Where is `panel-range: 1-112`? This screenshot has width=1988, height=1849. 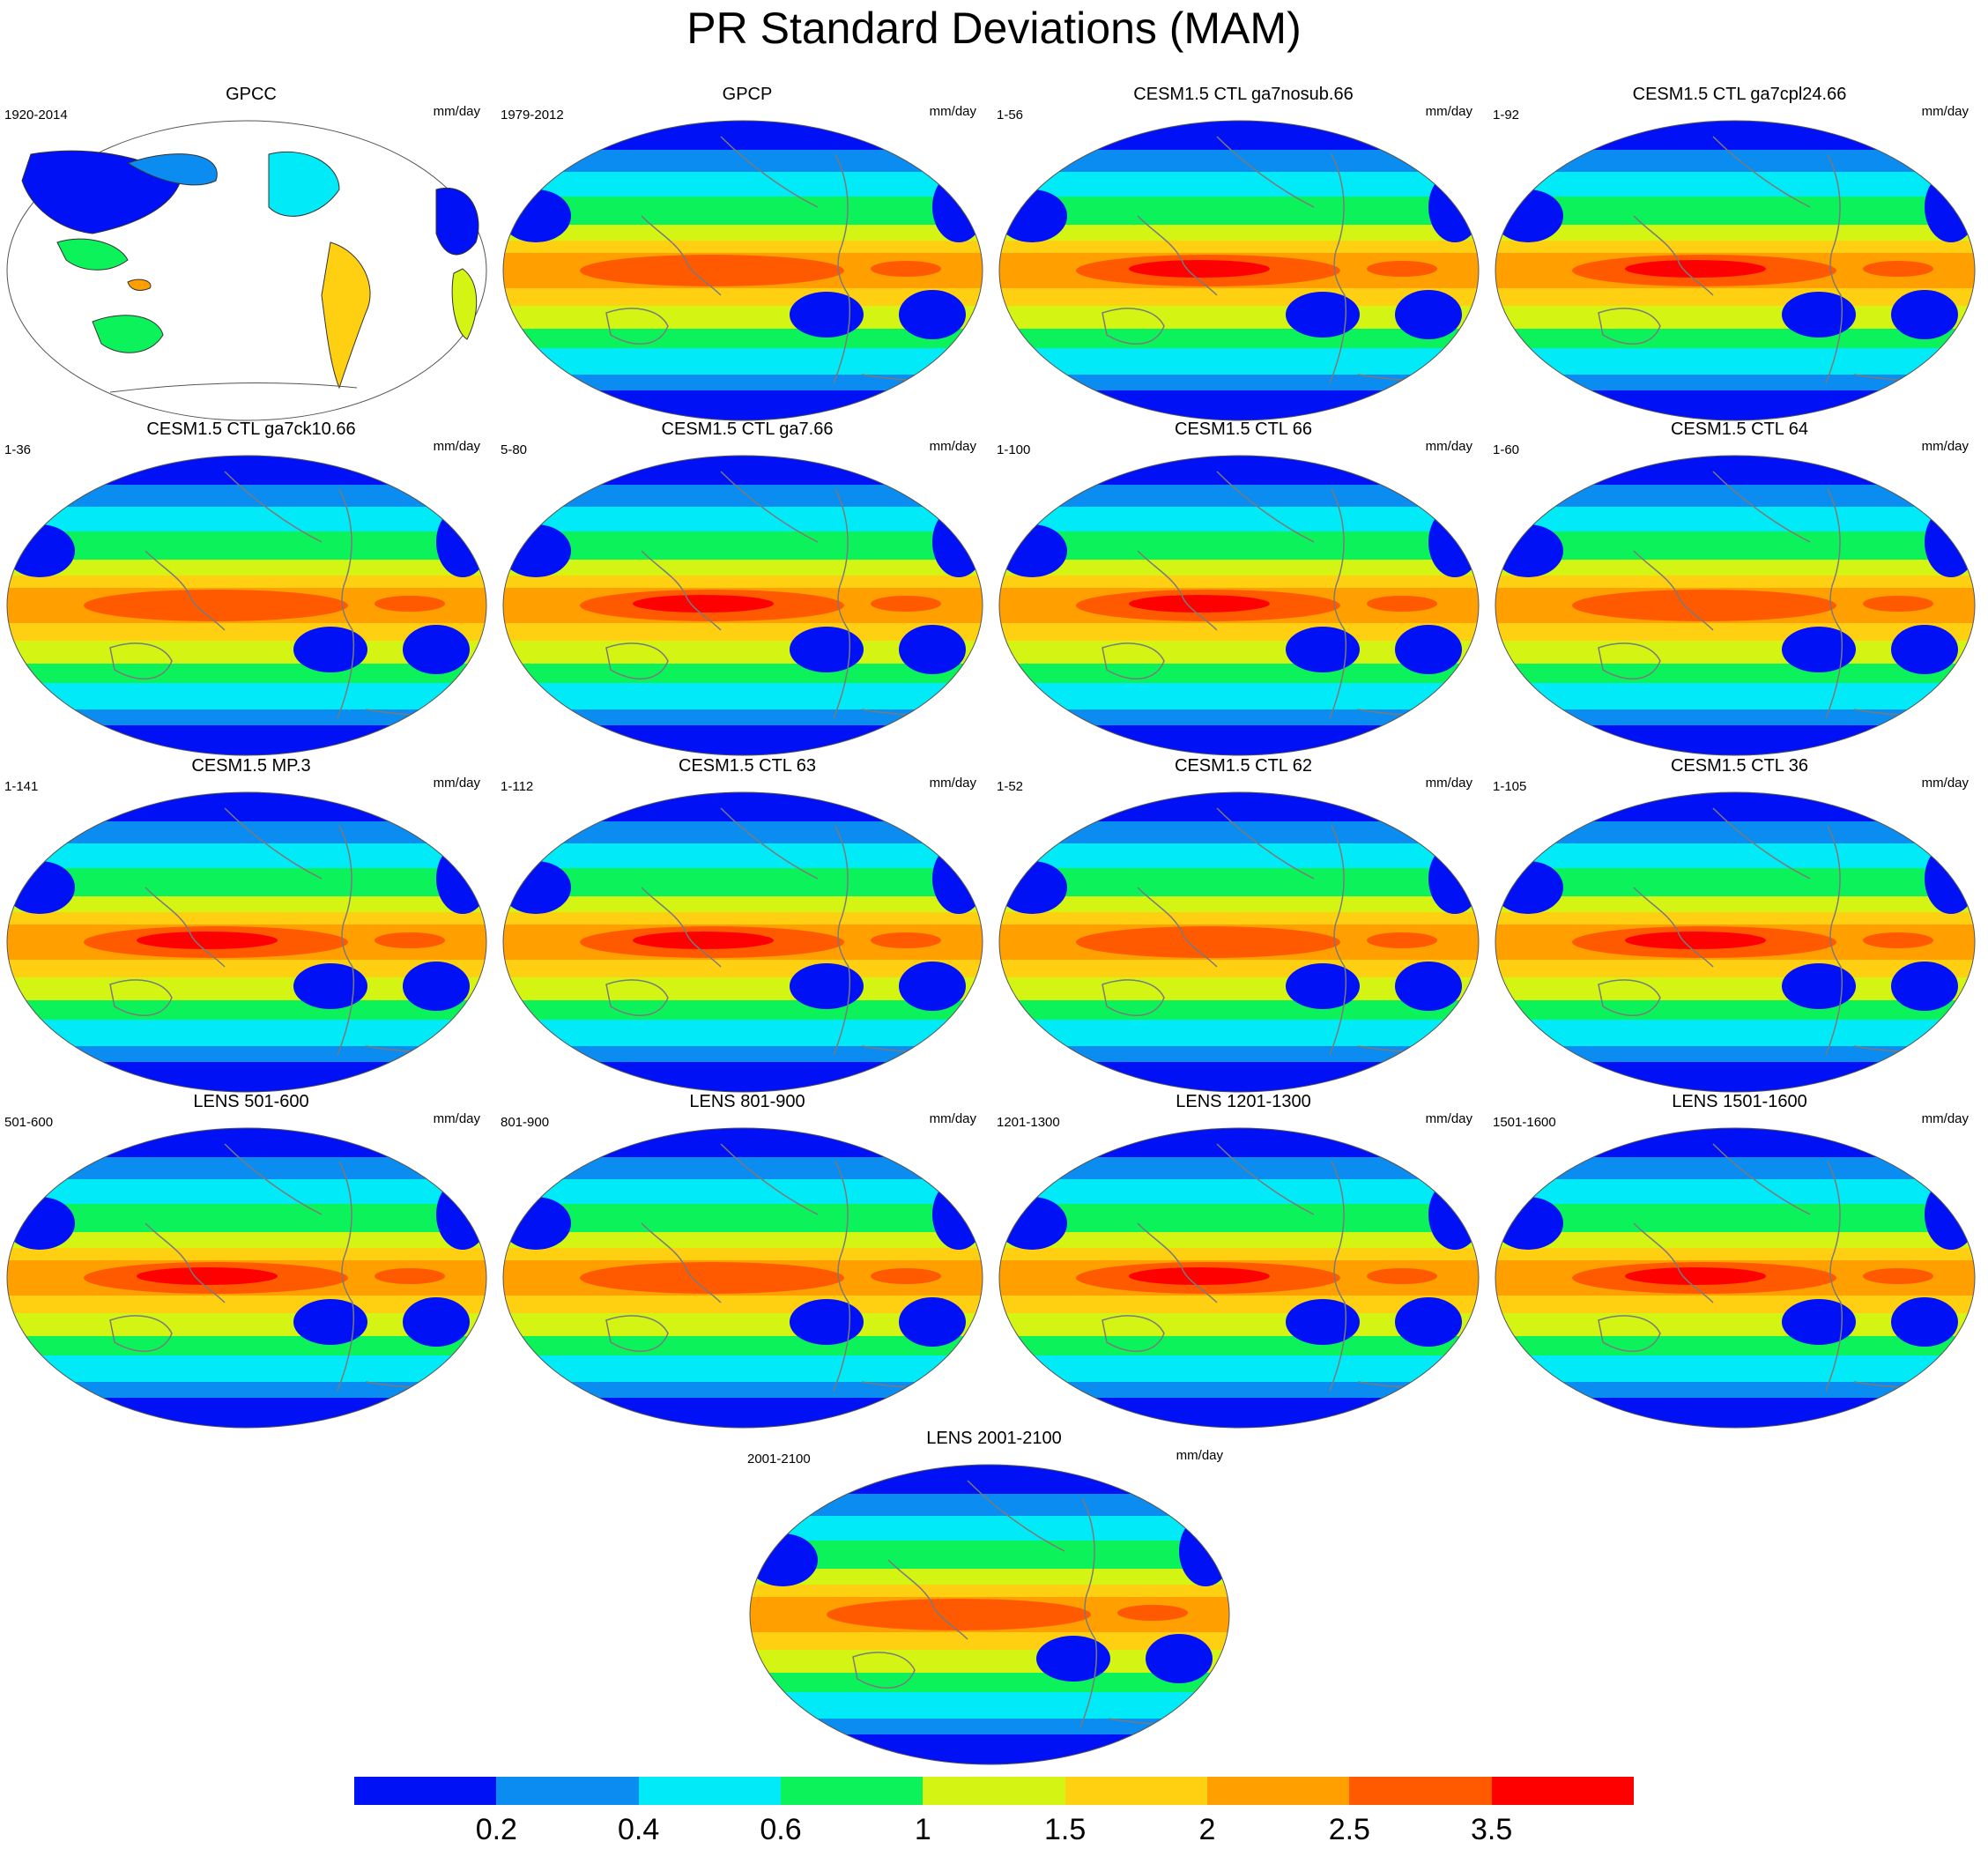 panel-range: 1-112 is located at coordinates (518, 786).